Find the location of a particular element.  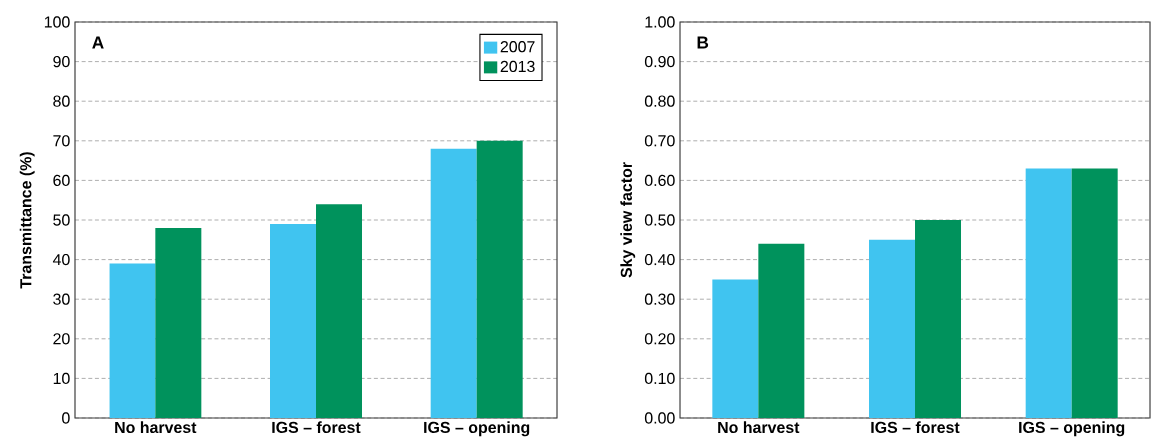

y-tick-label: 70 is located at coordinates (61, 141).